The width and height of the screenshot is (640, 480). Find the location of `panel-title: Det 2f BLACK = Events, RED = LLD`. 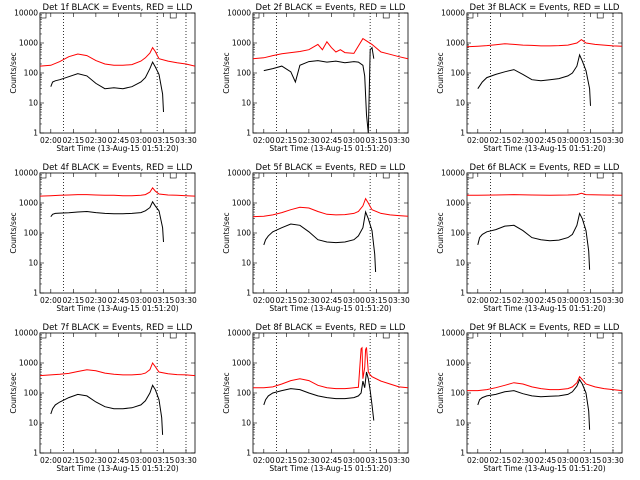

panel-title: Det 2f BLACK = Events, RED = LLD is located at coordinates (331, 8).